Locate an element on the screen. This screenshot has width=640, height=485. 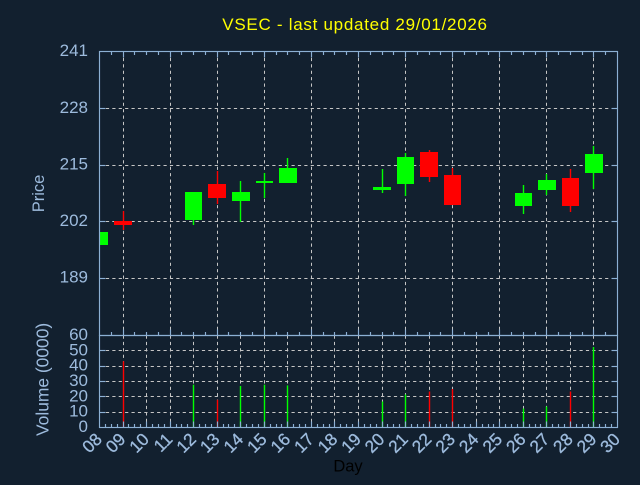
svg-text: Volume (0000) is located at coordinates (43, 379).